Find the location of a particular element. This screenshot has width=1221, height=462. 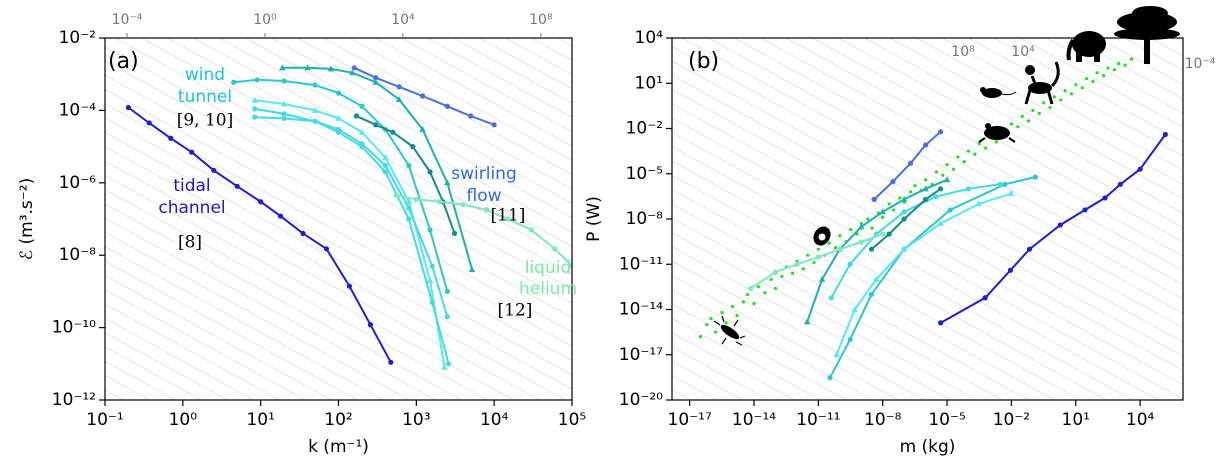

x-axis-label: m (kg) is located at coordinates (928, 447).